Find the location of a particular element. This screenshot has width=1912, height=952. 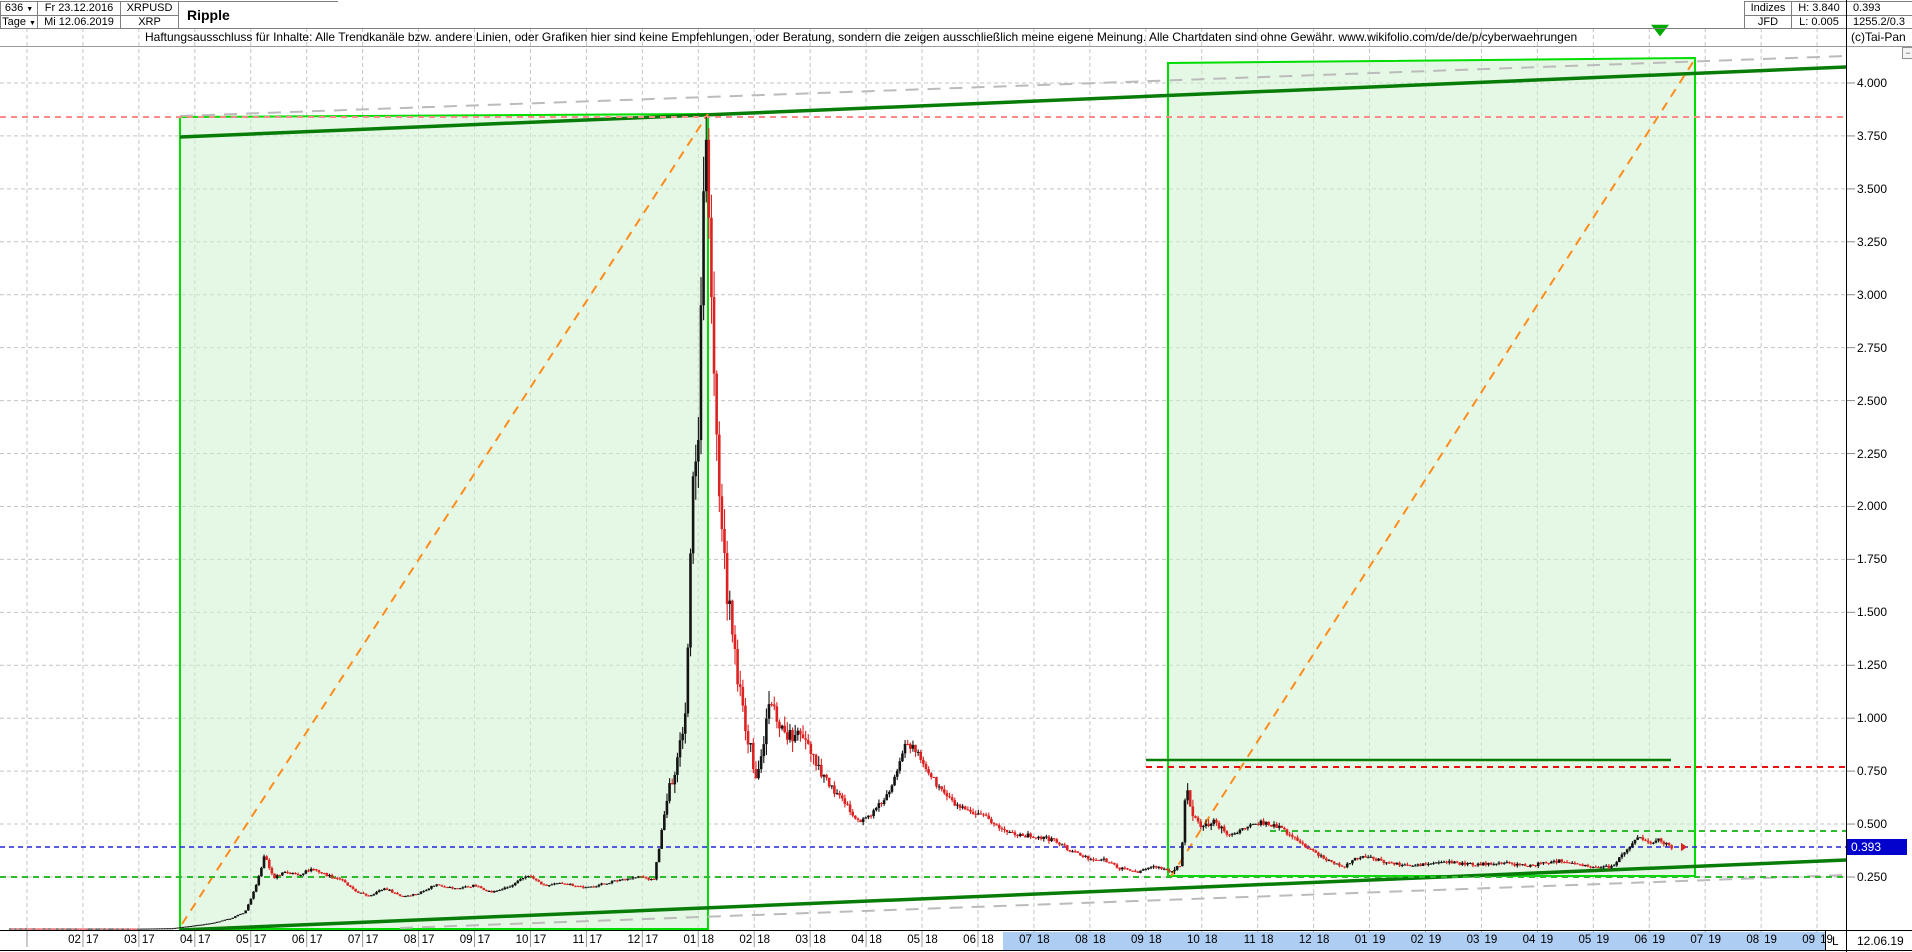

instrument-name: Ripple is located at coordinates (258, 14).